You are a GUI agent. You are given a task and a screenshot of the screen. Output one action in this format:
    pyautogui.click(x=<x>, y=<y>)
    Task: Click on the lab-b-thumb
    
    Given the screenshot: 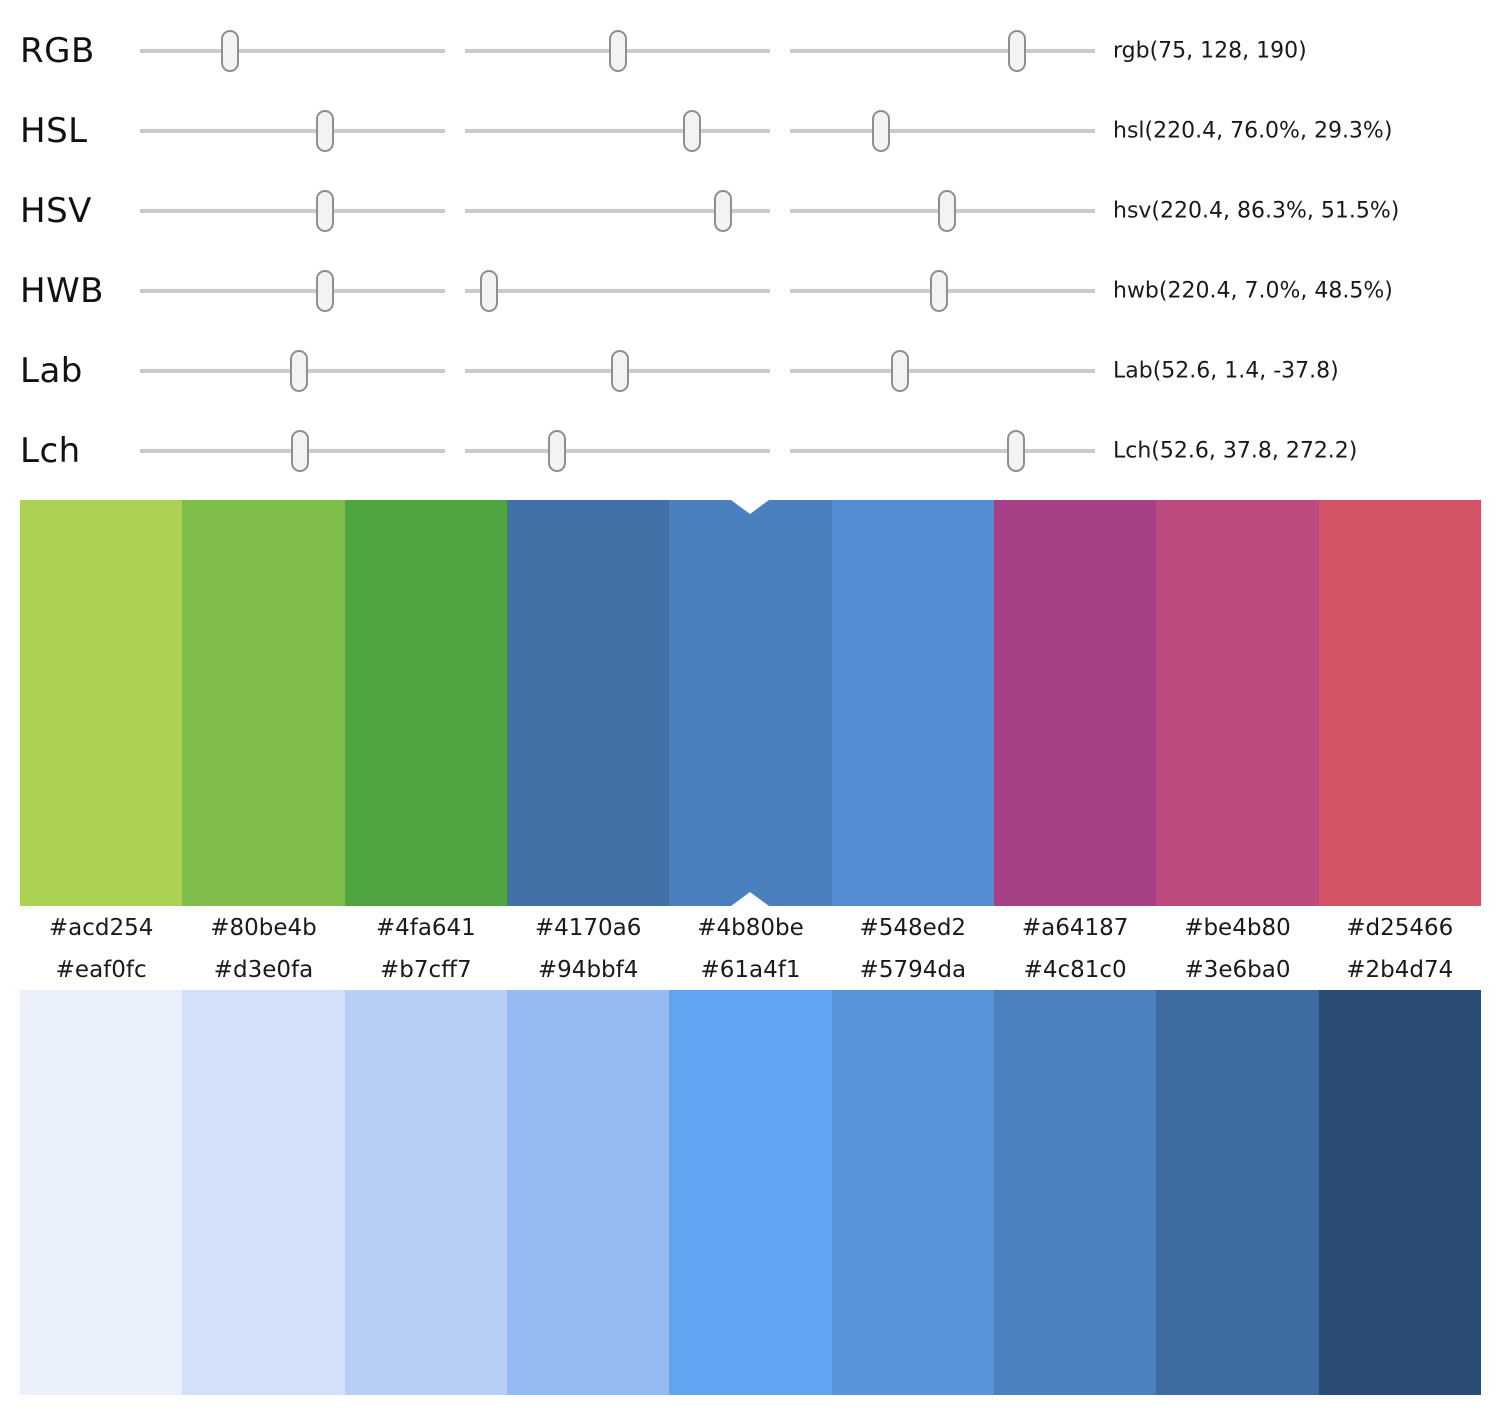 What is the action you would take?
    pyautogui.click(x=899, y=371)
    